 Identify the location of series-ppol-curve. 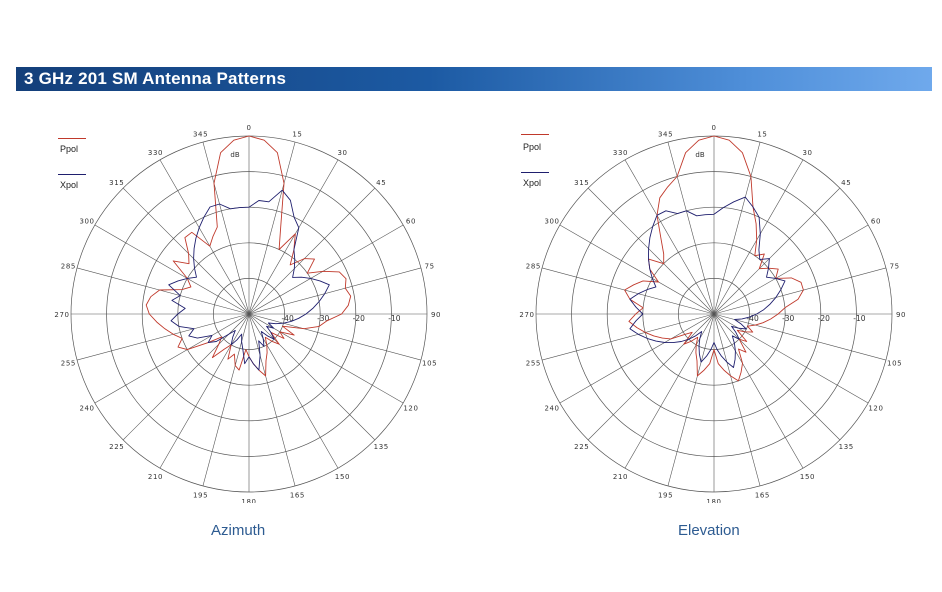
(248, 256).